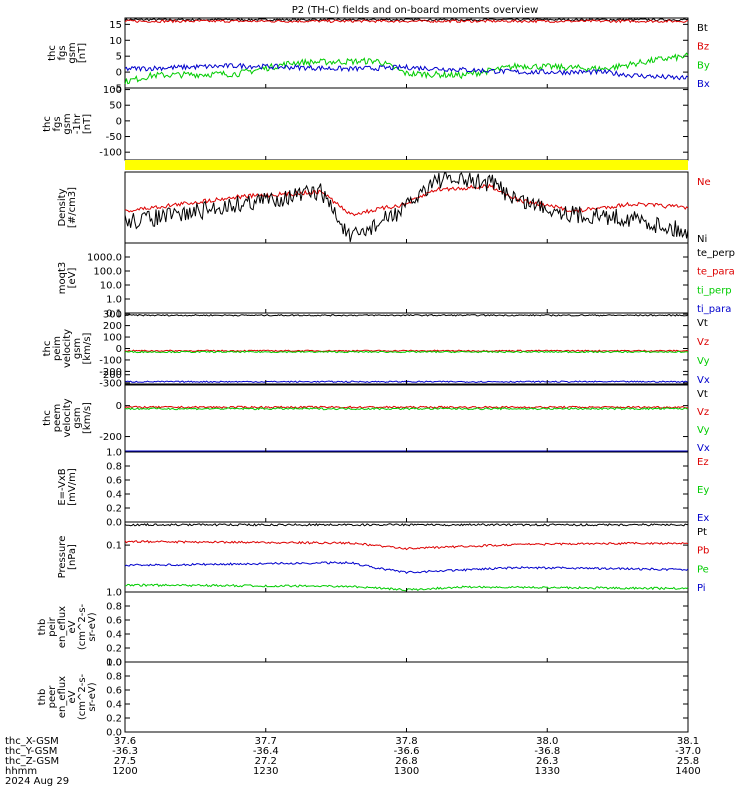 This screenshot has width=750, height=800. I want to click on x-row-label: hhmm, so click(21, 771).